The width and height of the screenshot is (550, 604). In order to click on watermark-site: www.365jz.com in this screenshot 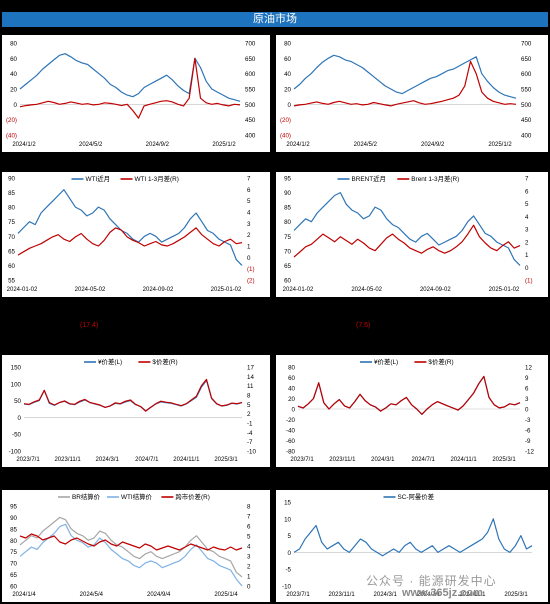, I will do `click(442, 593)`.